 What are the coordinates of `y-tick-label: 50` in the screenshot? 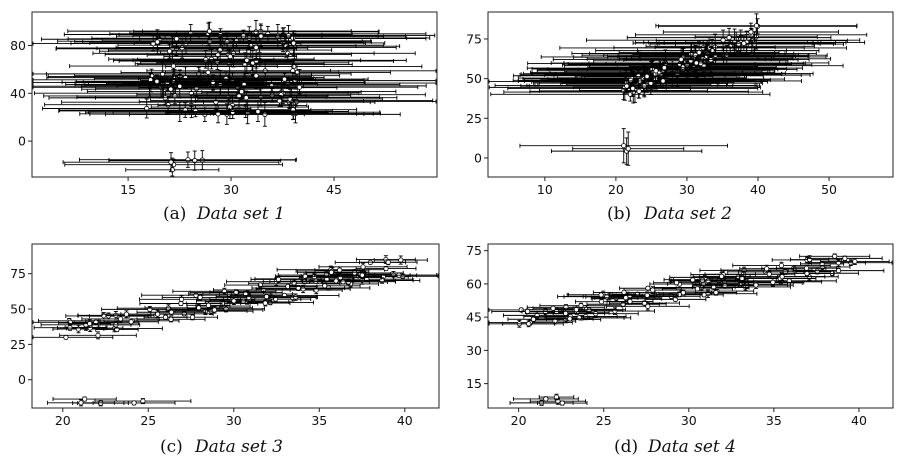 It's located at (18, 309).